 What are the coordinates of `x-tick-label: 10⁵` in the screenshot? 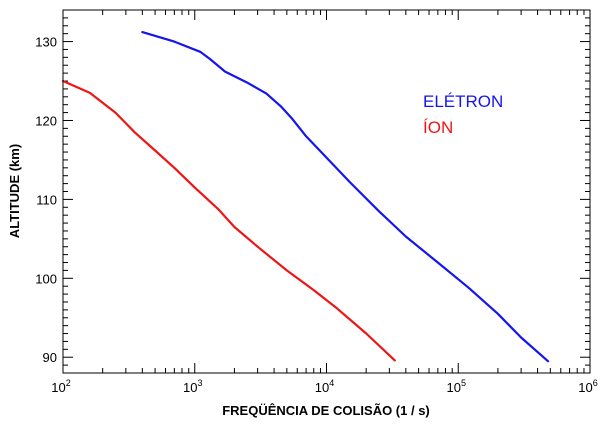 It's located at (456, 386).